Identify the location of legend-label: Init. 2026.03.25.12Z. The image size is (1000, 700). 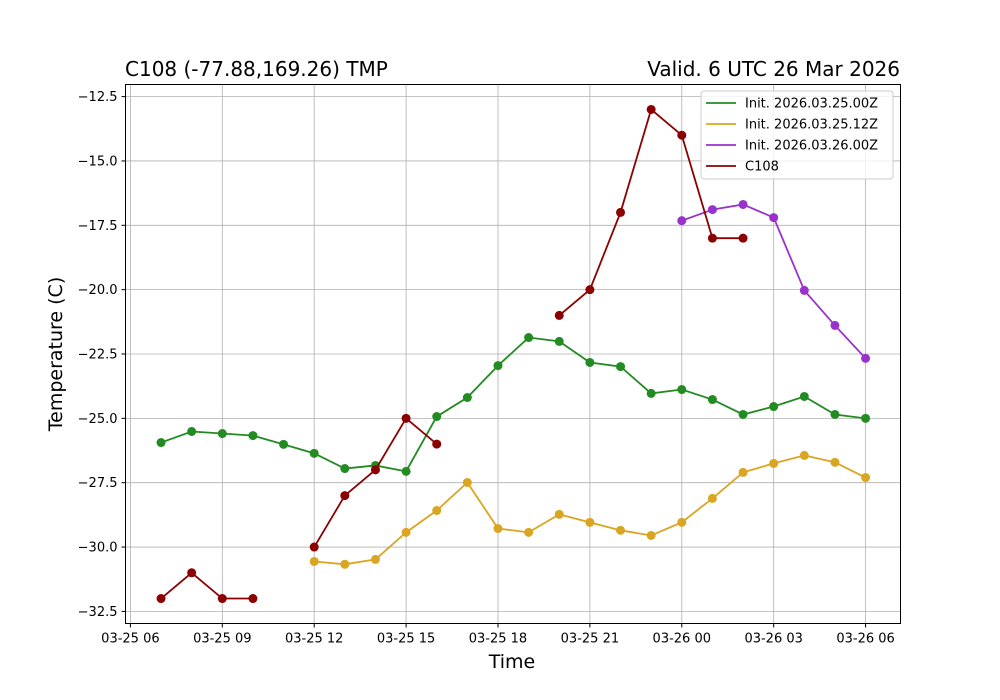
(811, 125).